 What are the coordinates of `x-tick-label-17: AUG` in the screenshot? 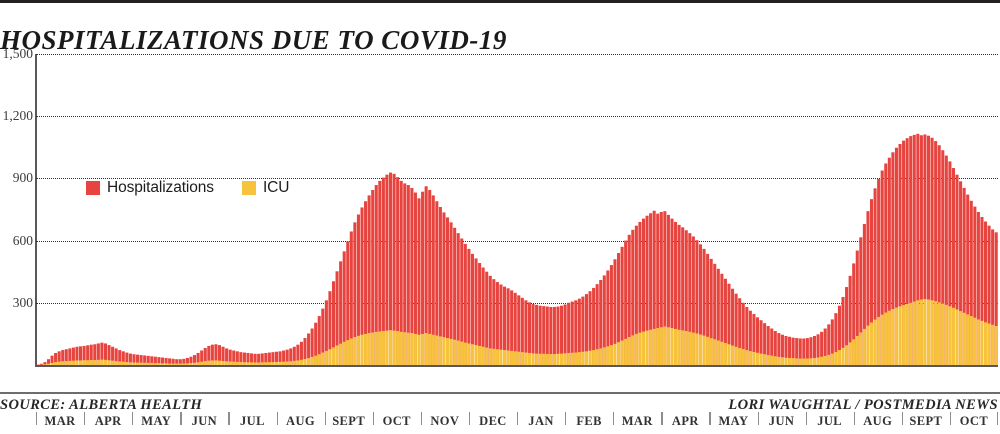 It's located at (877, 421).